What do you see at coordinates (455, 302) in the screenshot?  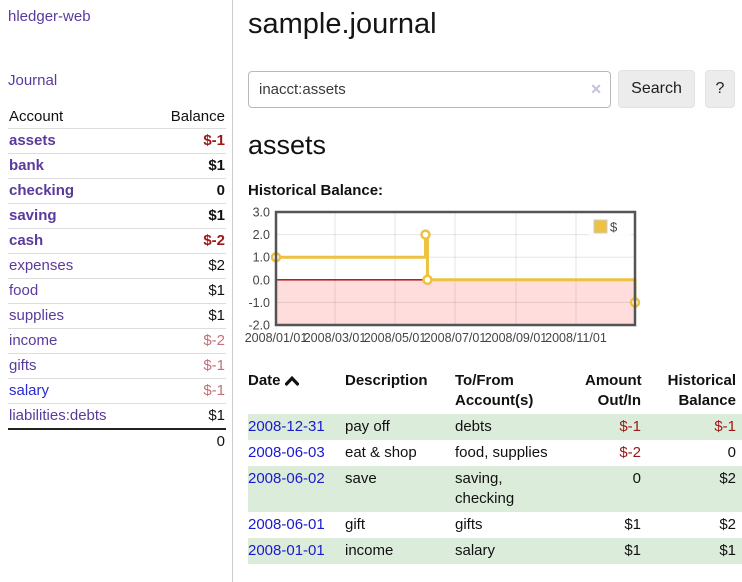 I see `negative-region` at bounding box center [455, 302].